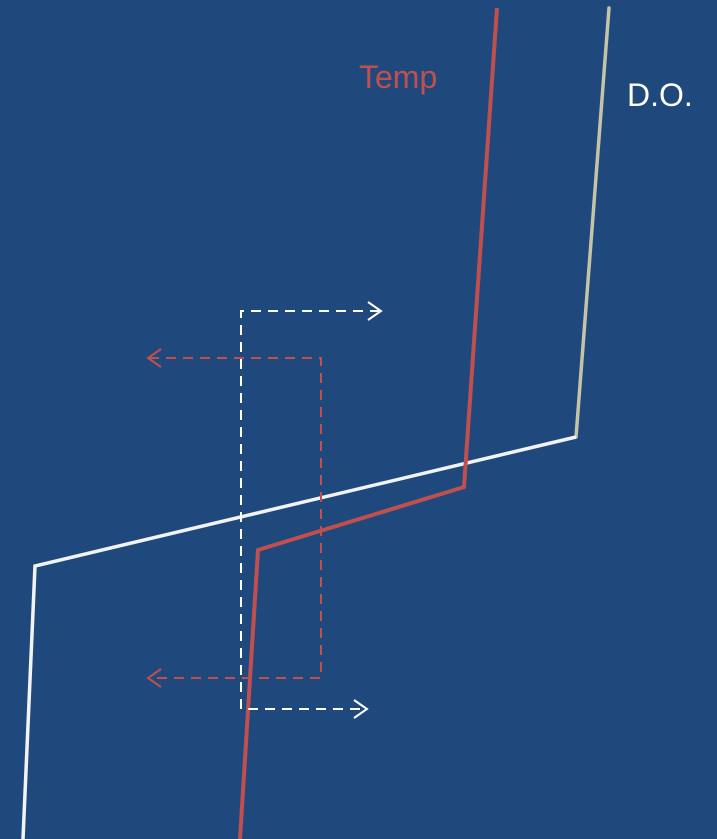  What do you see at coordinates (361, 709) in the screenshot?
I see `arrow-head-lower-right-icon` at bounding box center [361, 709].